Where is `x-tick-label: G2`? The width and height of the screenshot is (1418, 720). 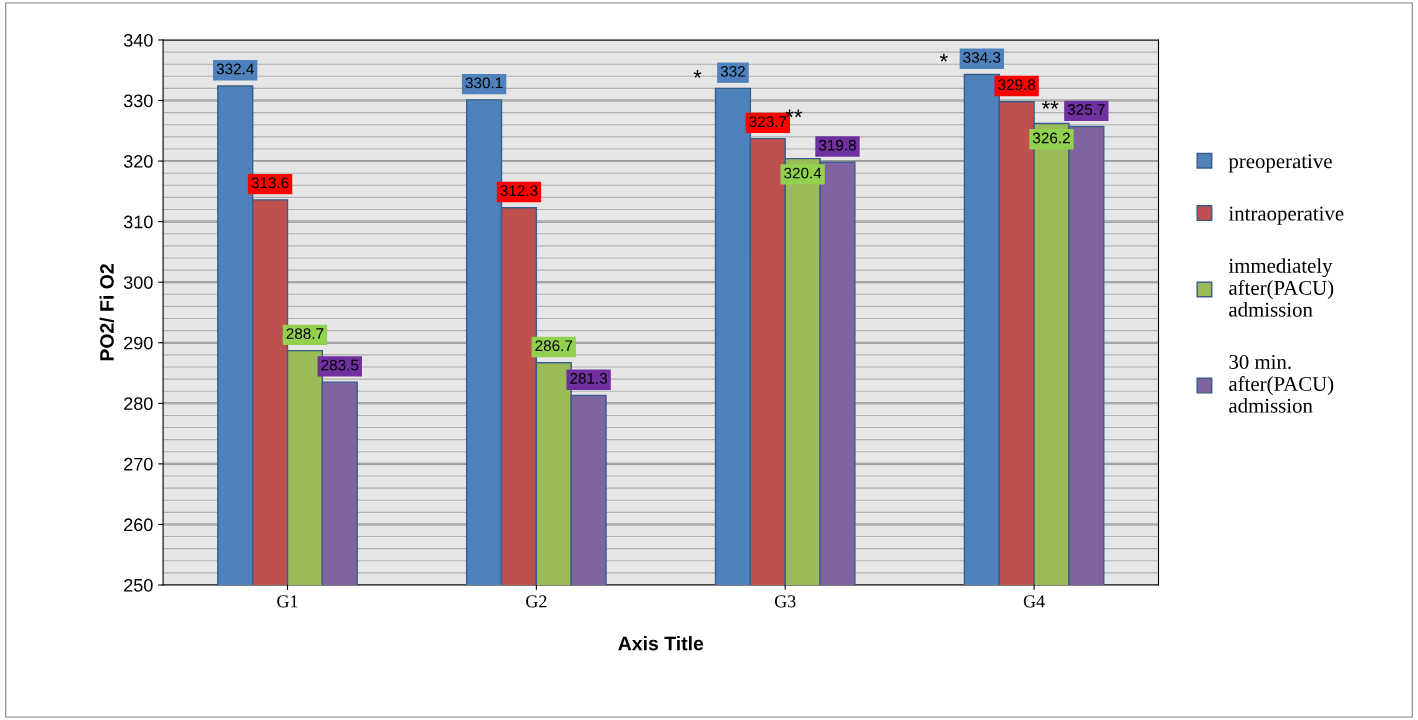 x-tick-label: G2 is located at coordinates (536, 601).